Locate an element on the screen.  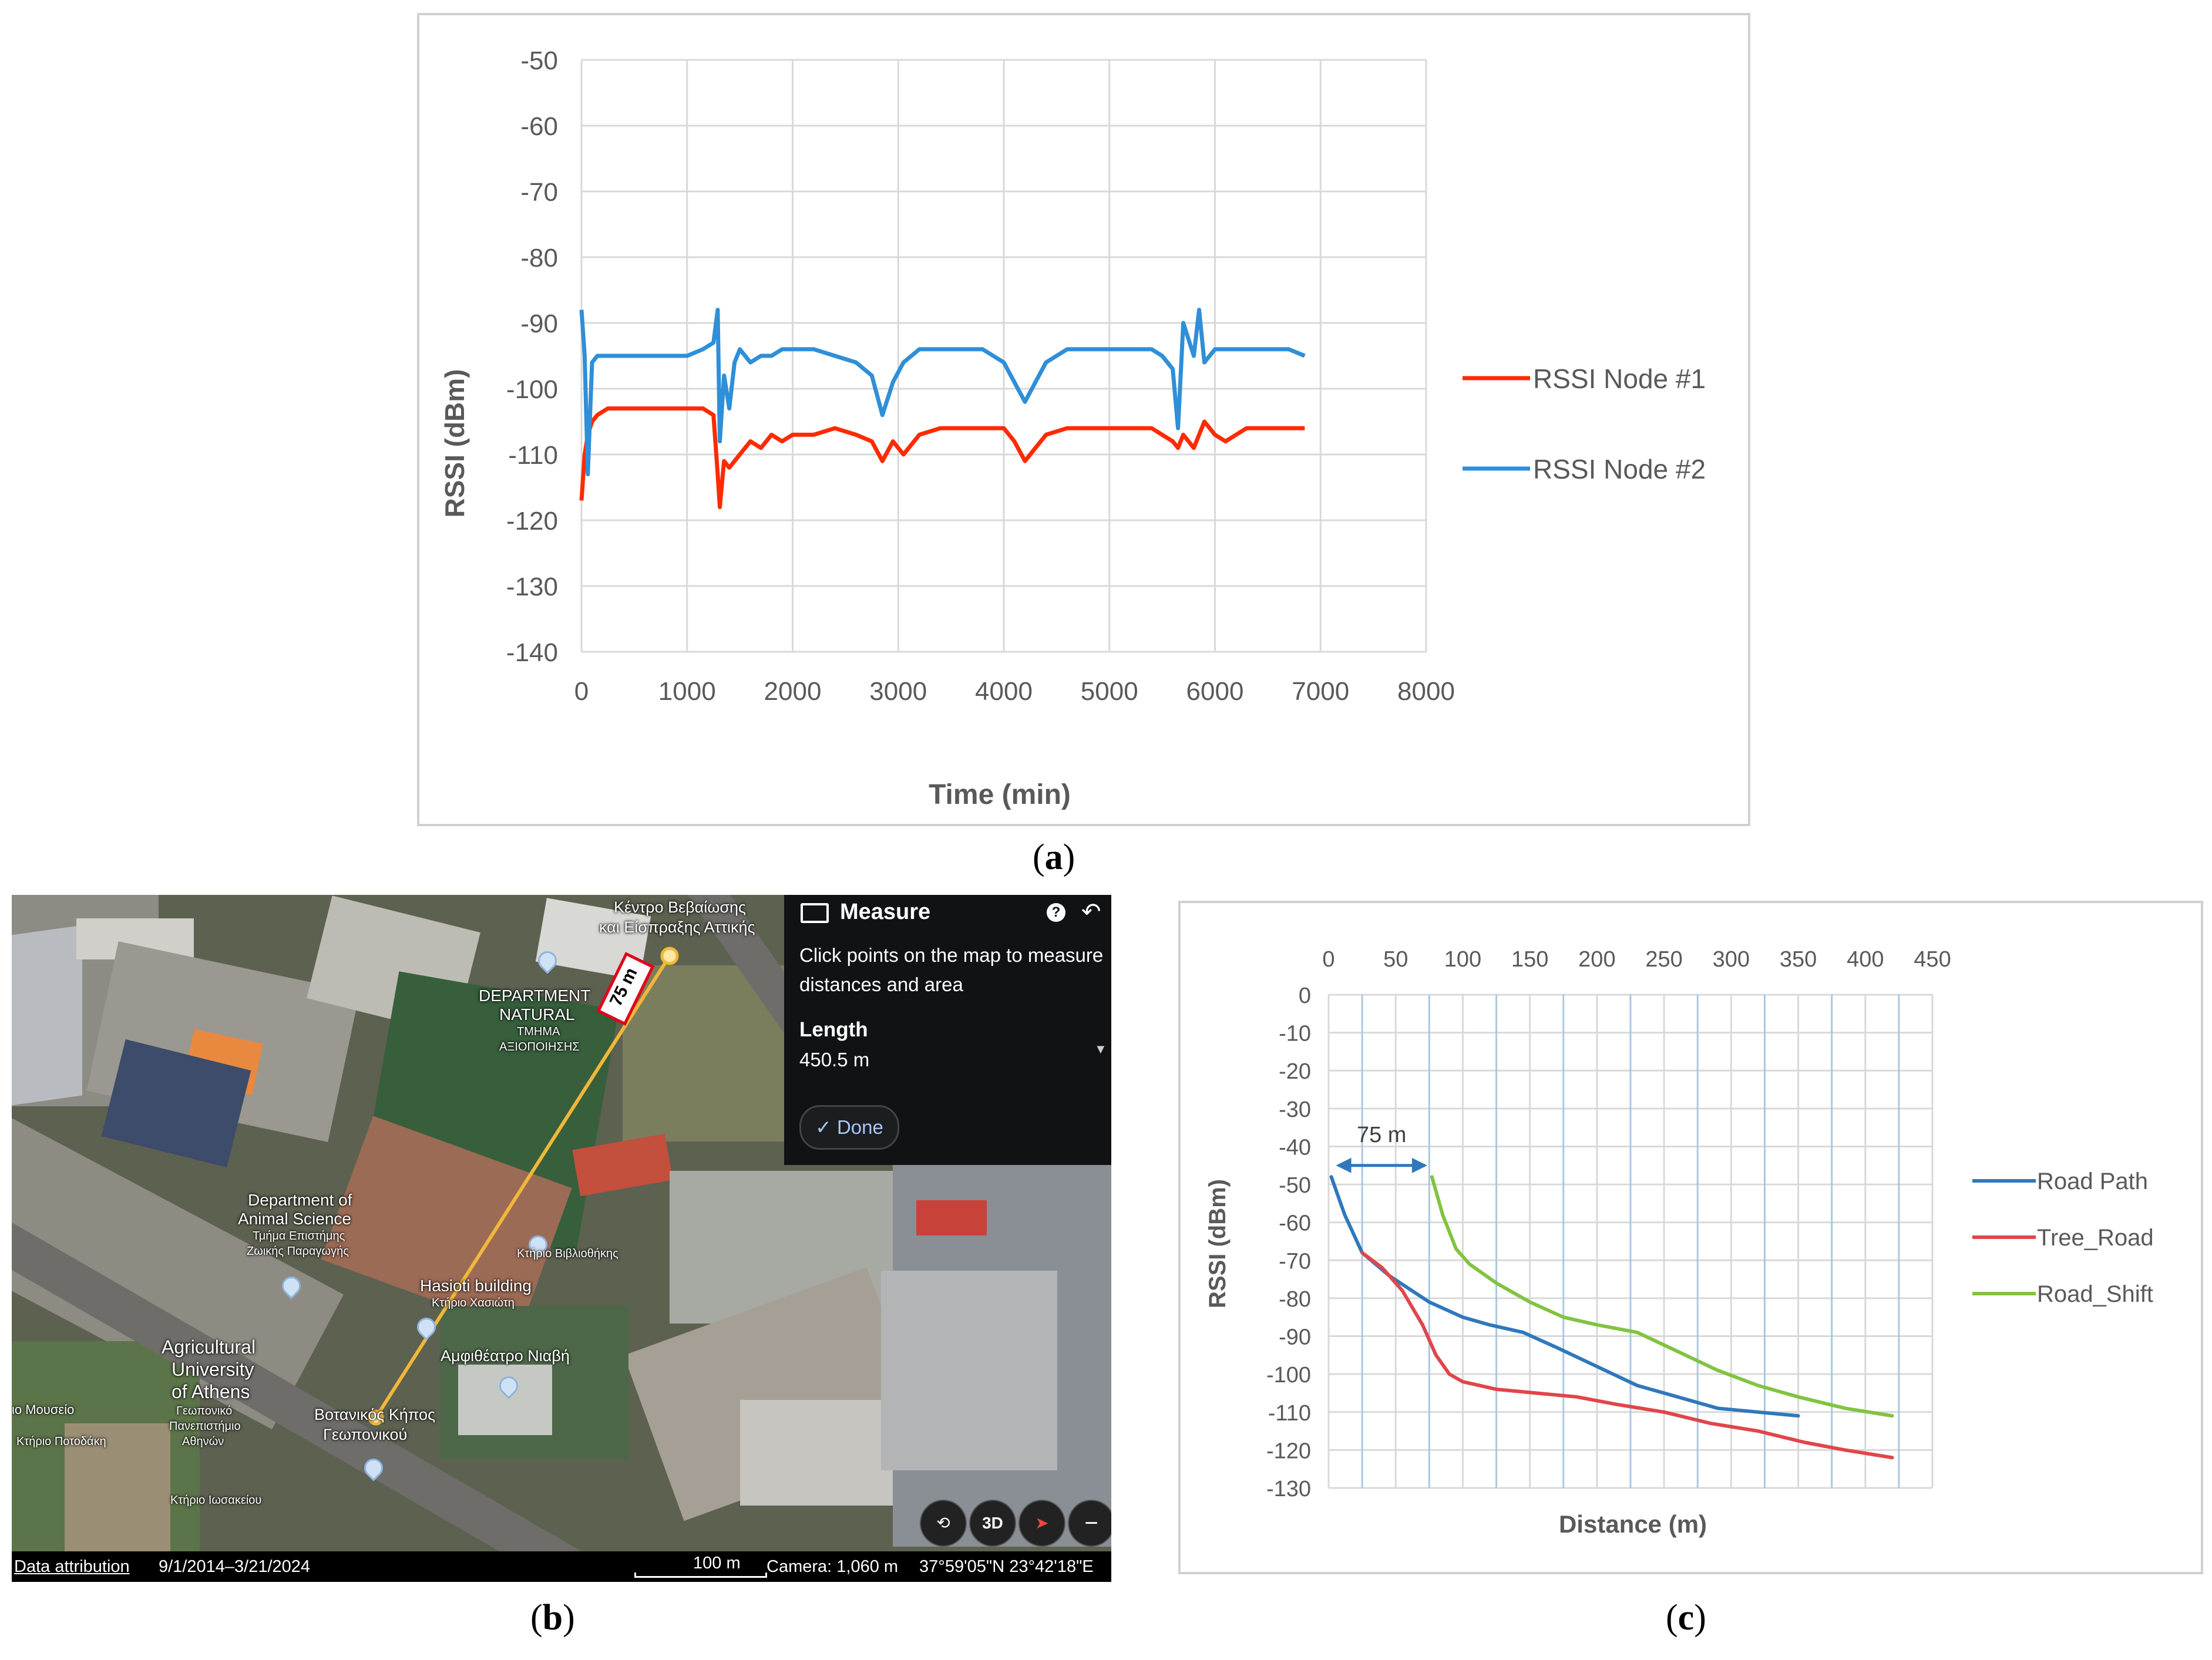
chart-a-legend-label: RSSI Node #1 is located at coordinates (1619, 378).